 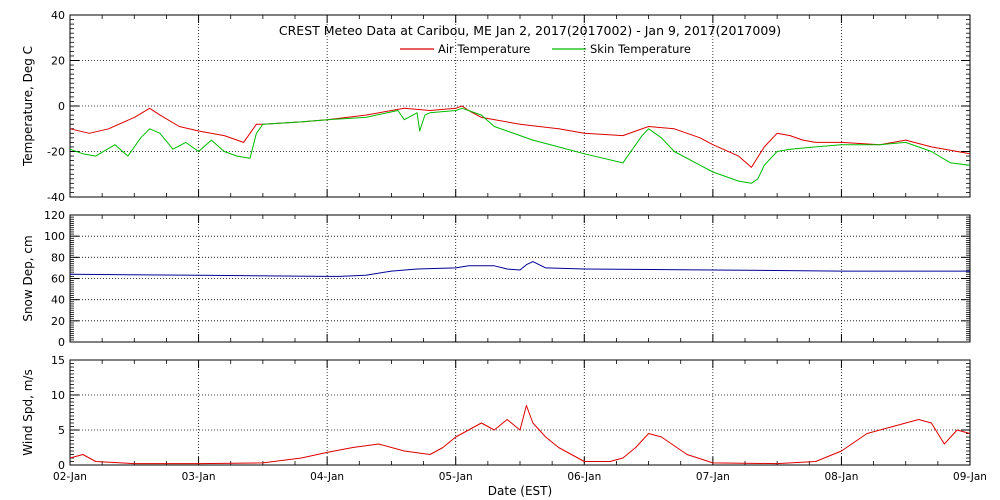 I want to click on x-tick-label: 04-Jan, so click(x=327, y=477).